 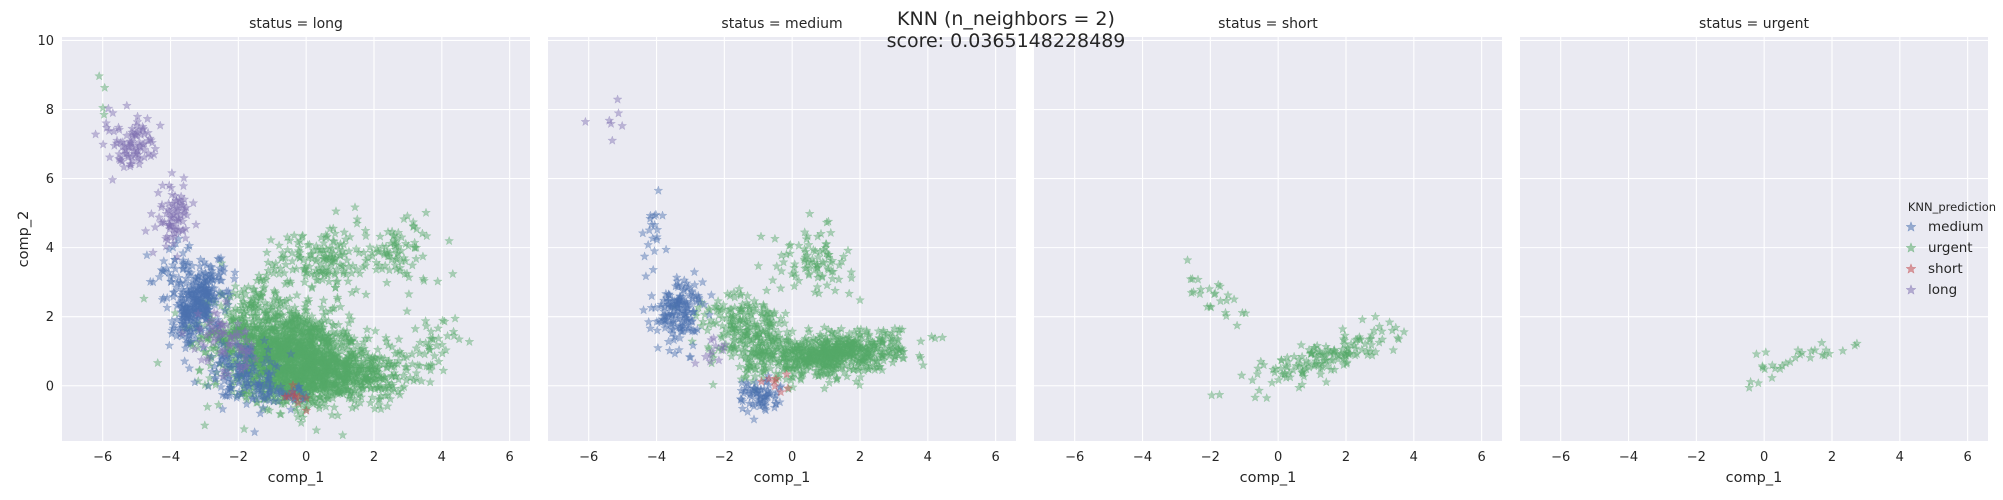 I want to click on x-tick-label: 0, so click(x=792, y=457).